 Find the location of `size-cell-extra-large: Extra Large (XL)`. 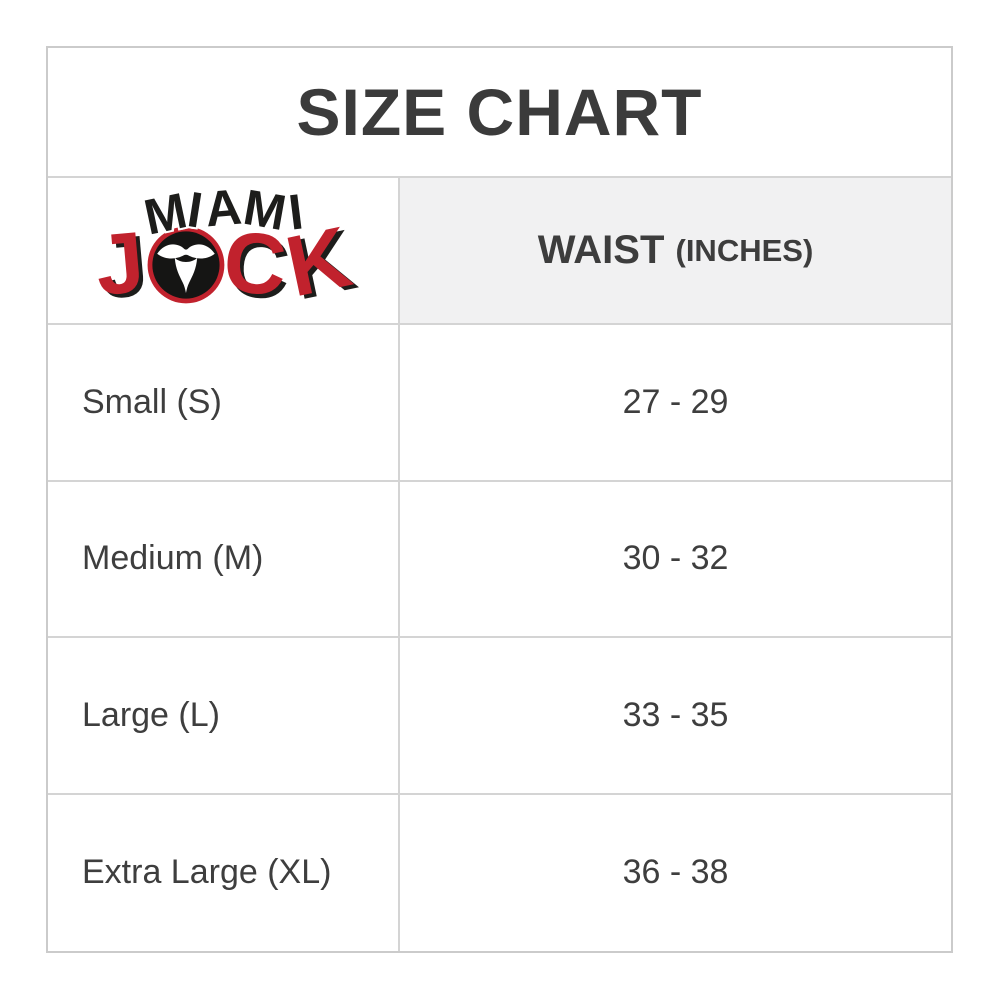

size-cell-extra-large: Extra Large (XL) is located at coordinates (224, 872).